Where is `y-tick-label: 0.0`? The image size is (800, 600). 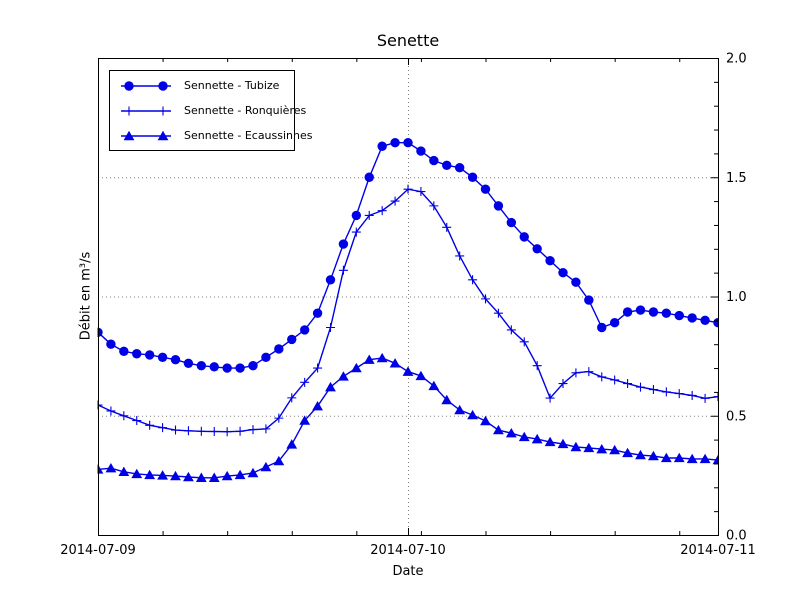
y-tick-label: 0.0 is located at coordinates (736, 536).